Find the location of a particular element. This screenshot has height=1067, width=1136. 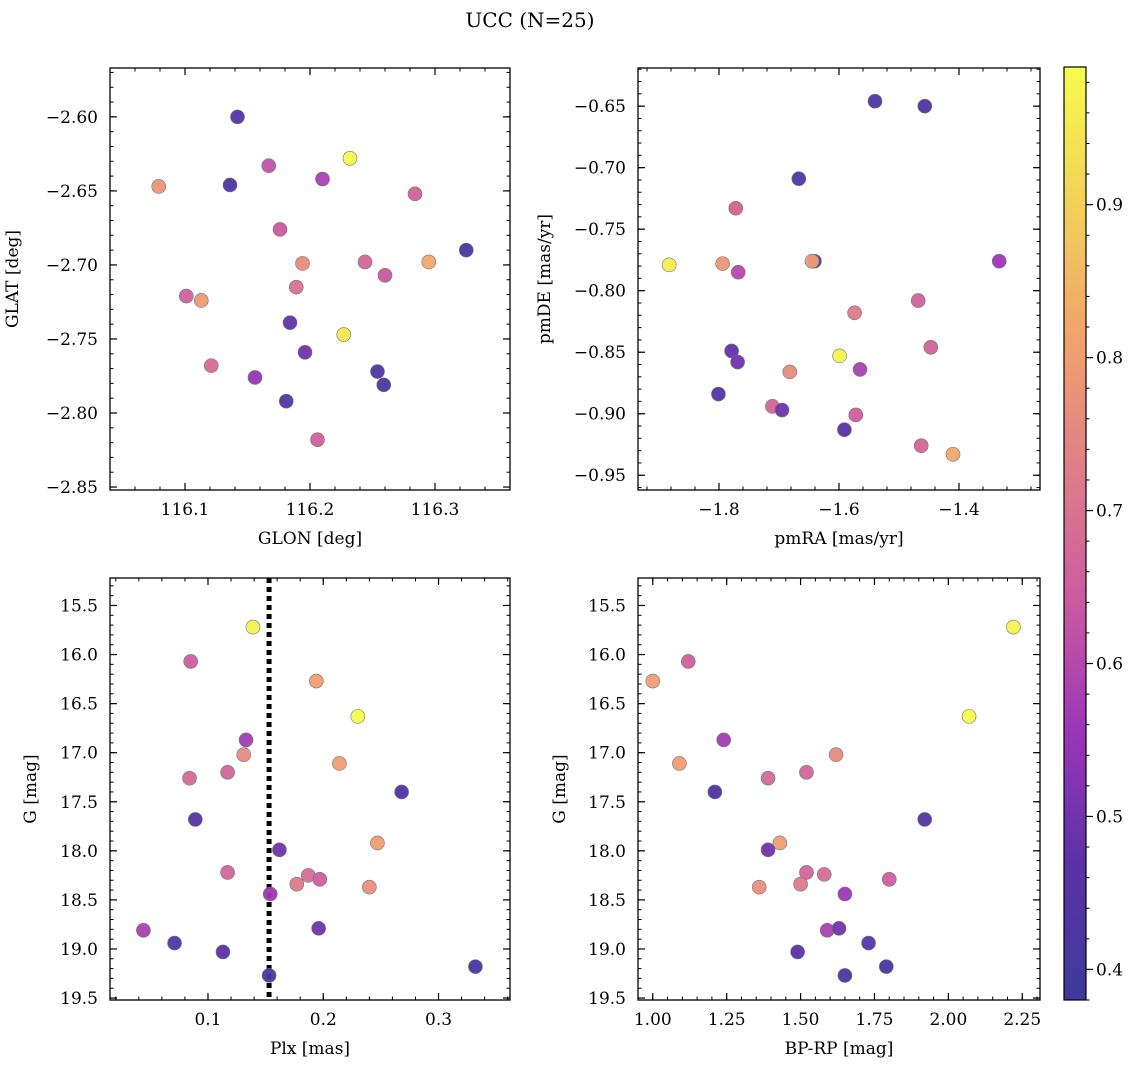

y-tick-label: 17.0 is located at coordinates (607, 754).